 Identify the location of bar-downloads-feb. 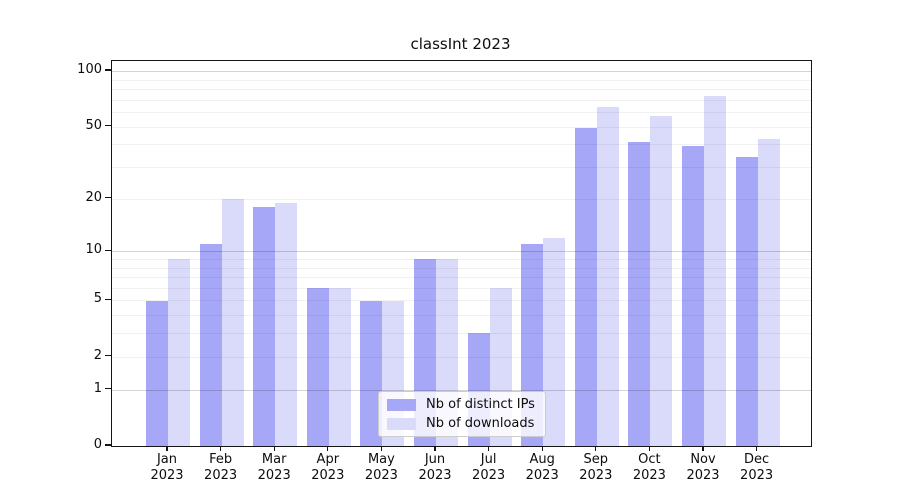
(232, 322).